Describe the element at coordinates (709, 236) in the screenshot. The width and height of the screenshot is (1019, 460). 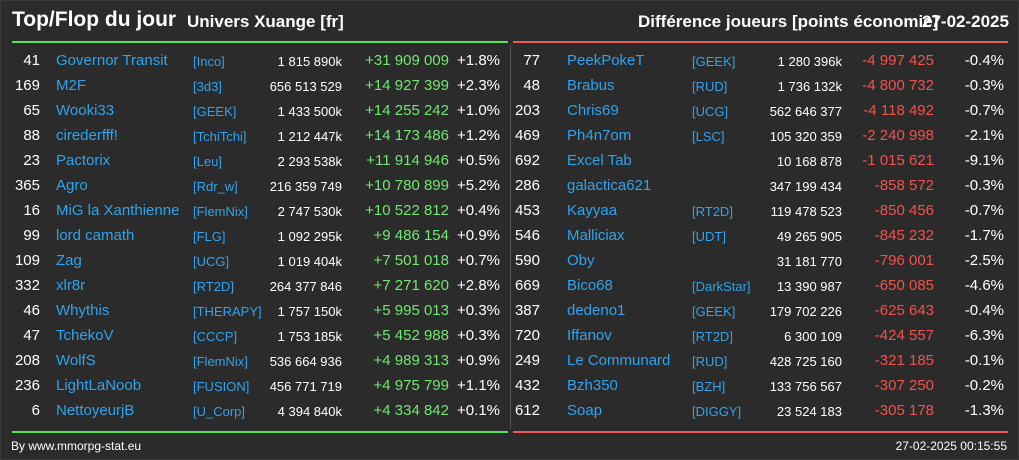
I see `alliance-tag-link: [UDT]` at that location.